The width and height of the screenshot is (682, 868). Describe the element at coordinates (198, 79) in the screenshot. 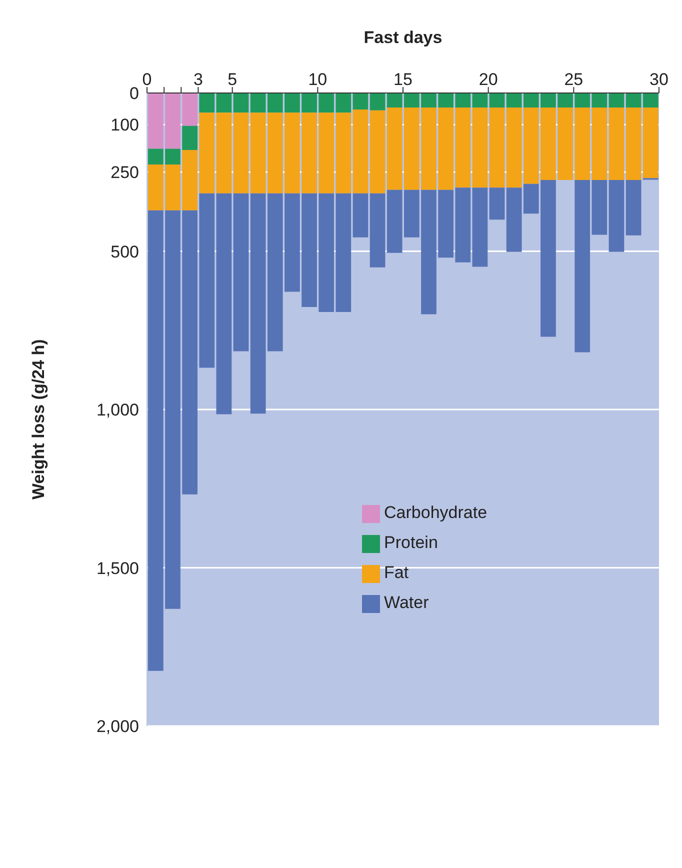

I see `x-tick-label: 3` at that location.